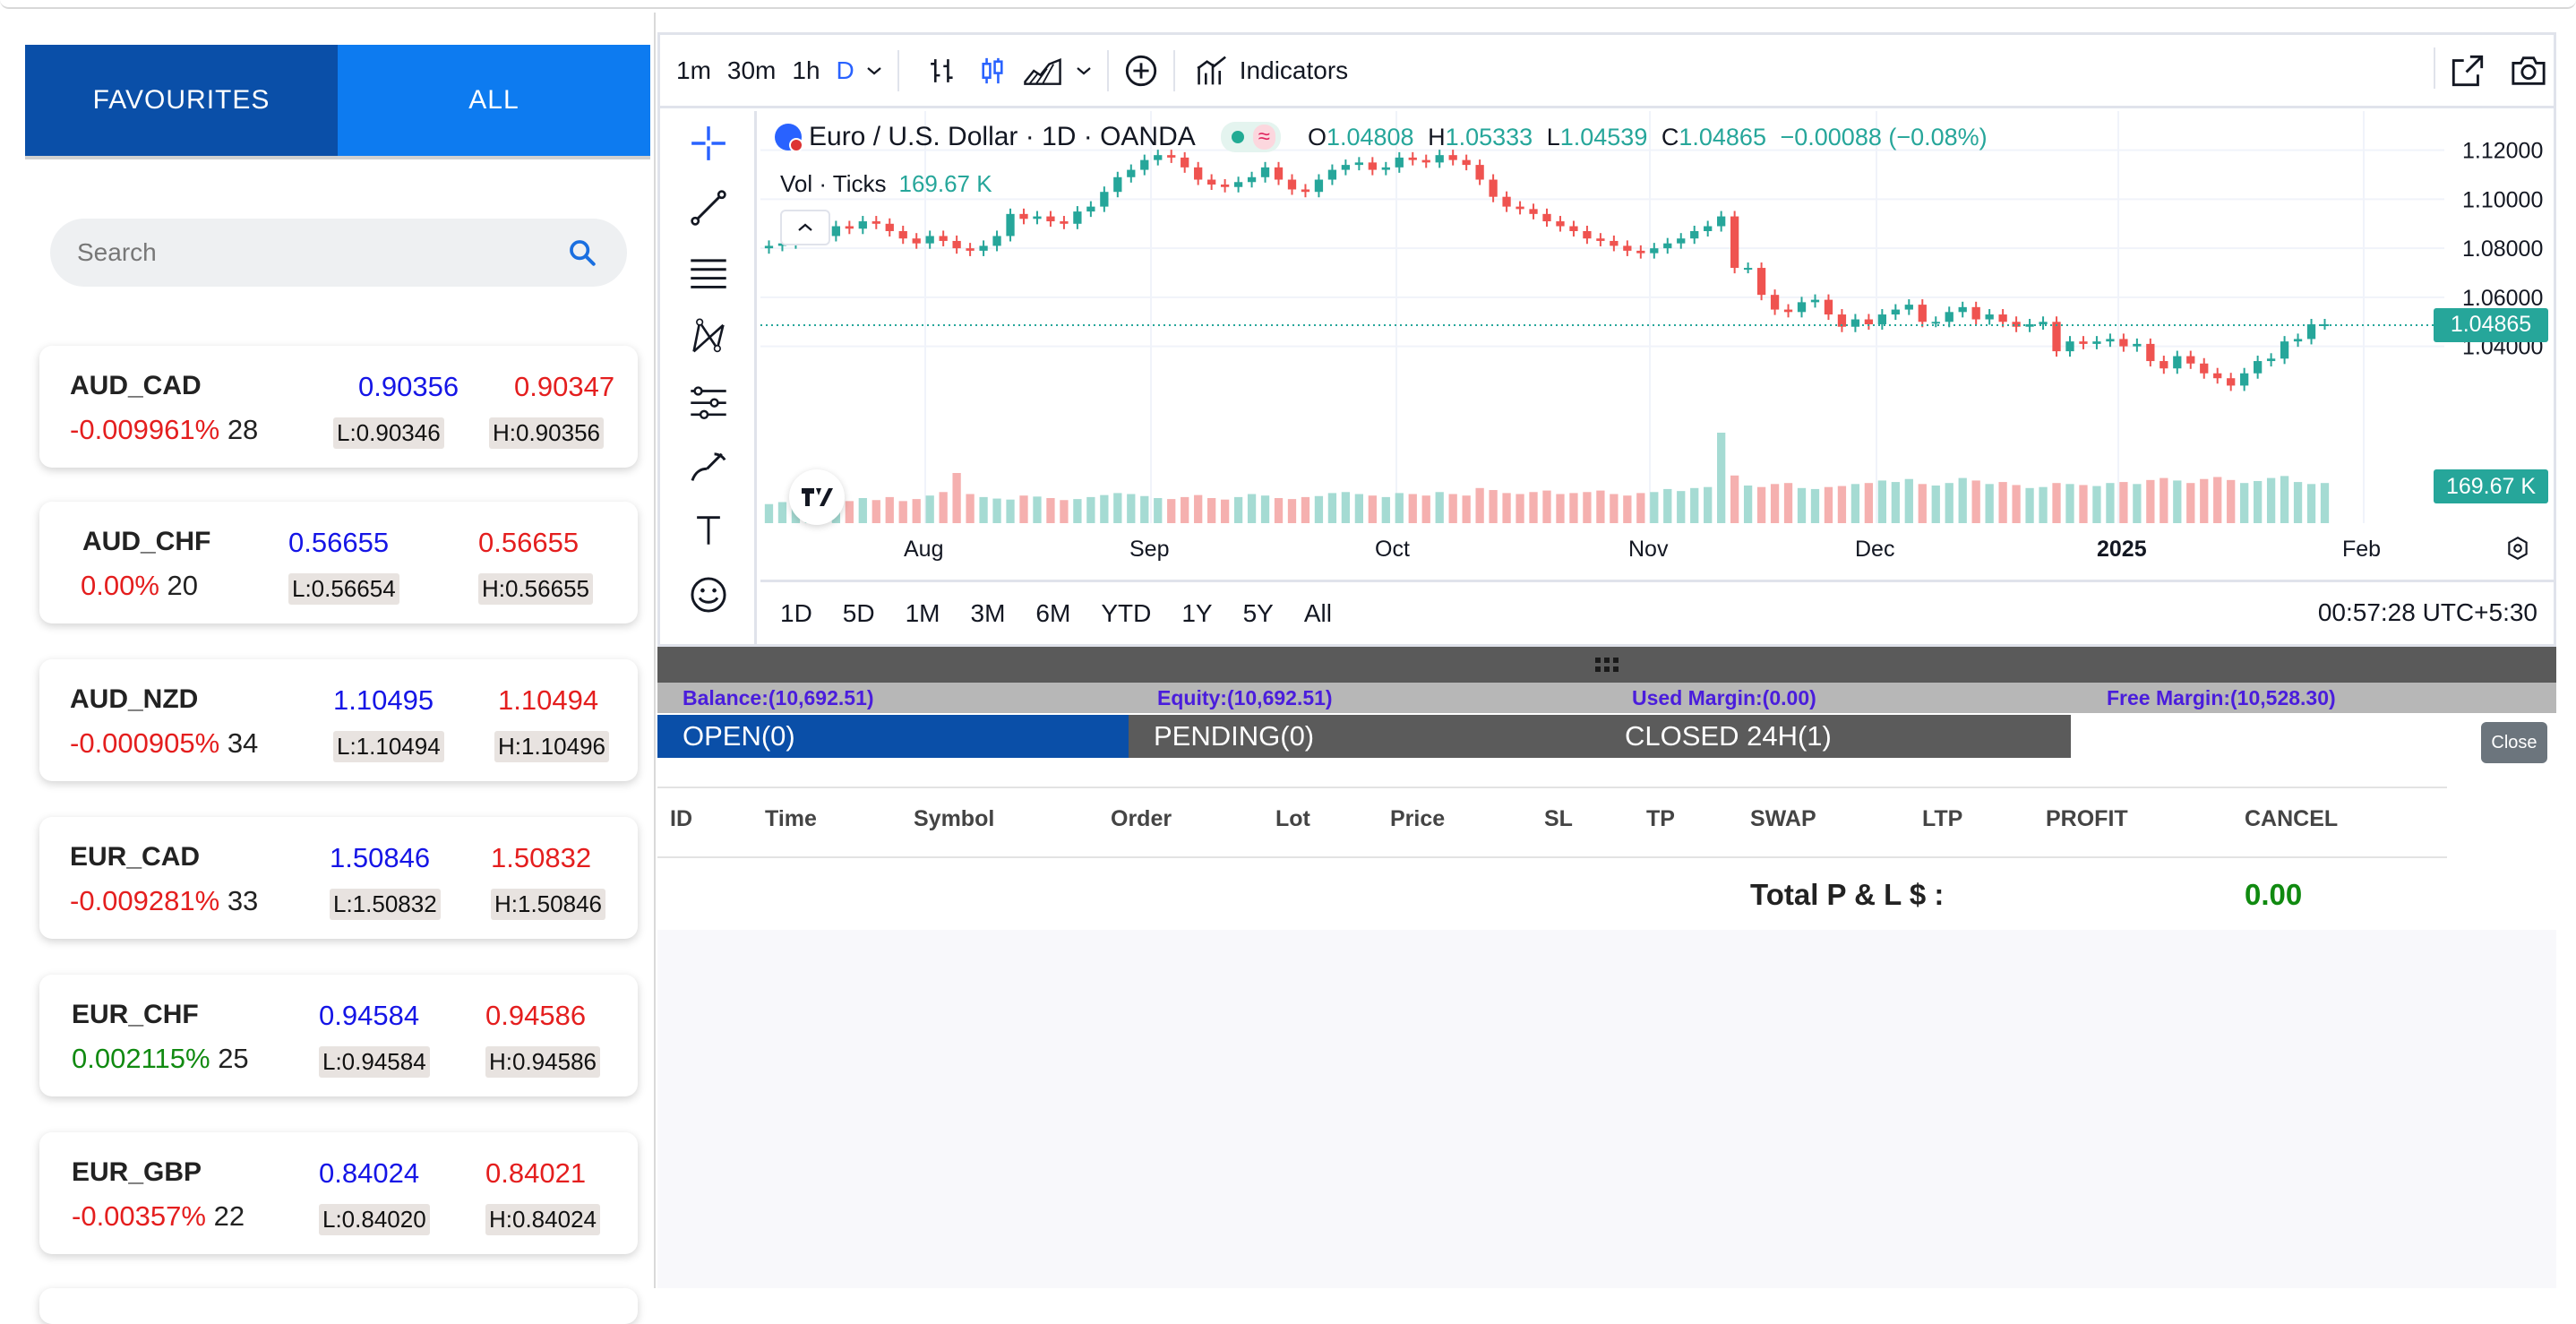  I want to click on bid-price: 0.90356, so click(408, 386).